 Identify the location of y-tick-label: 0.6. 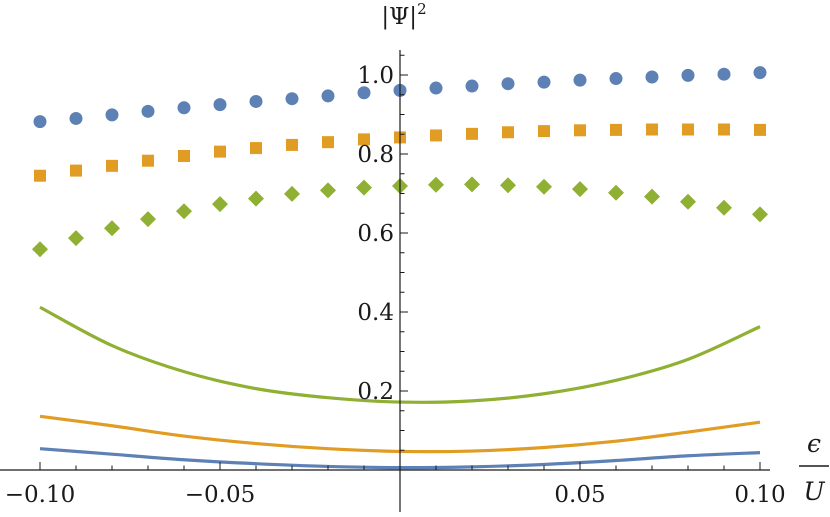
(375, 234).